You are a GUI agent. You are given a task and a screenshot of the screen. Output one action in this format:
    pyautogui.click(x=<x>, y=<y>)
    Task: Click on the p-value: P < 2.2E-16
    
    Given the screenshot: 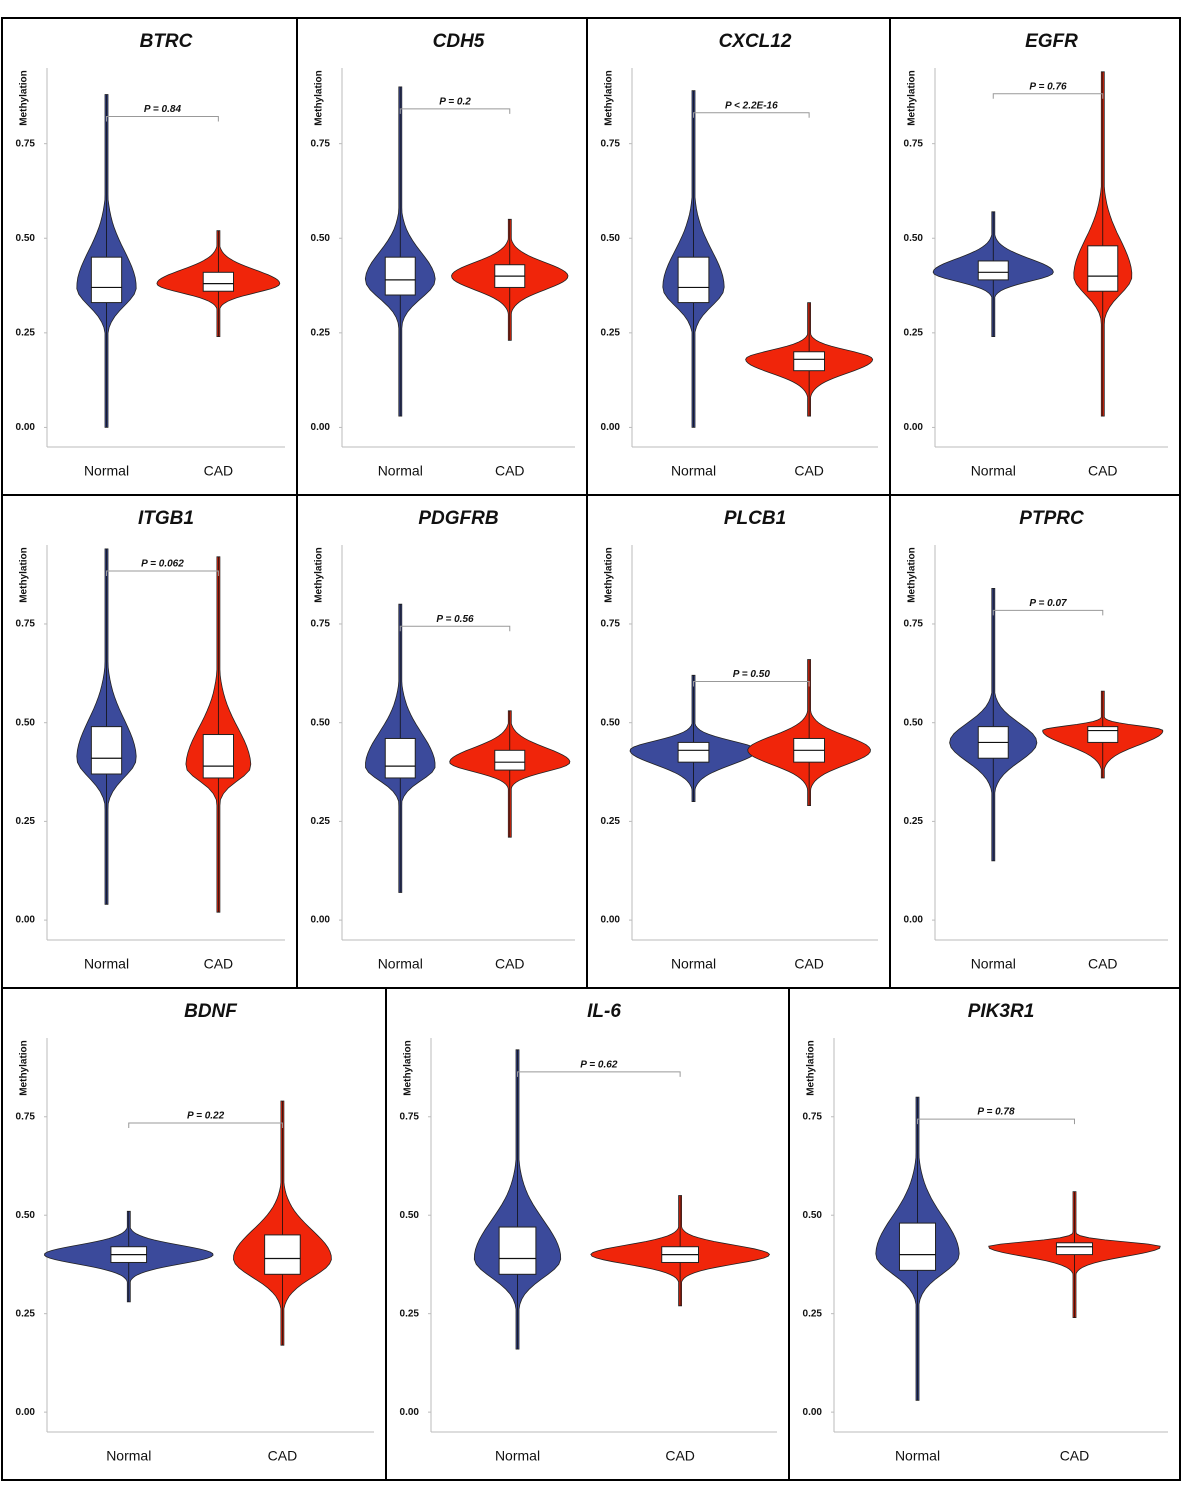 What is the action you would take?
    pyautogui.click(x=751, y=105)
    